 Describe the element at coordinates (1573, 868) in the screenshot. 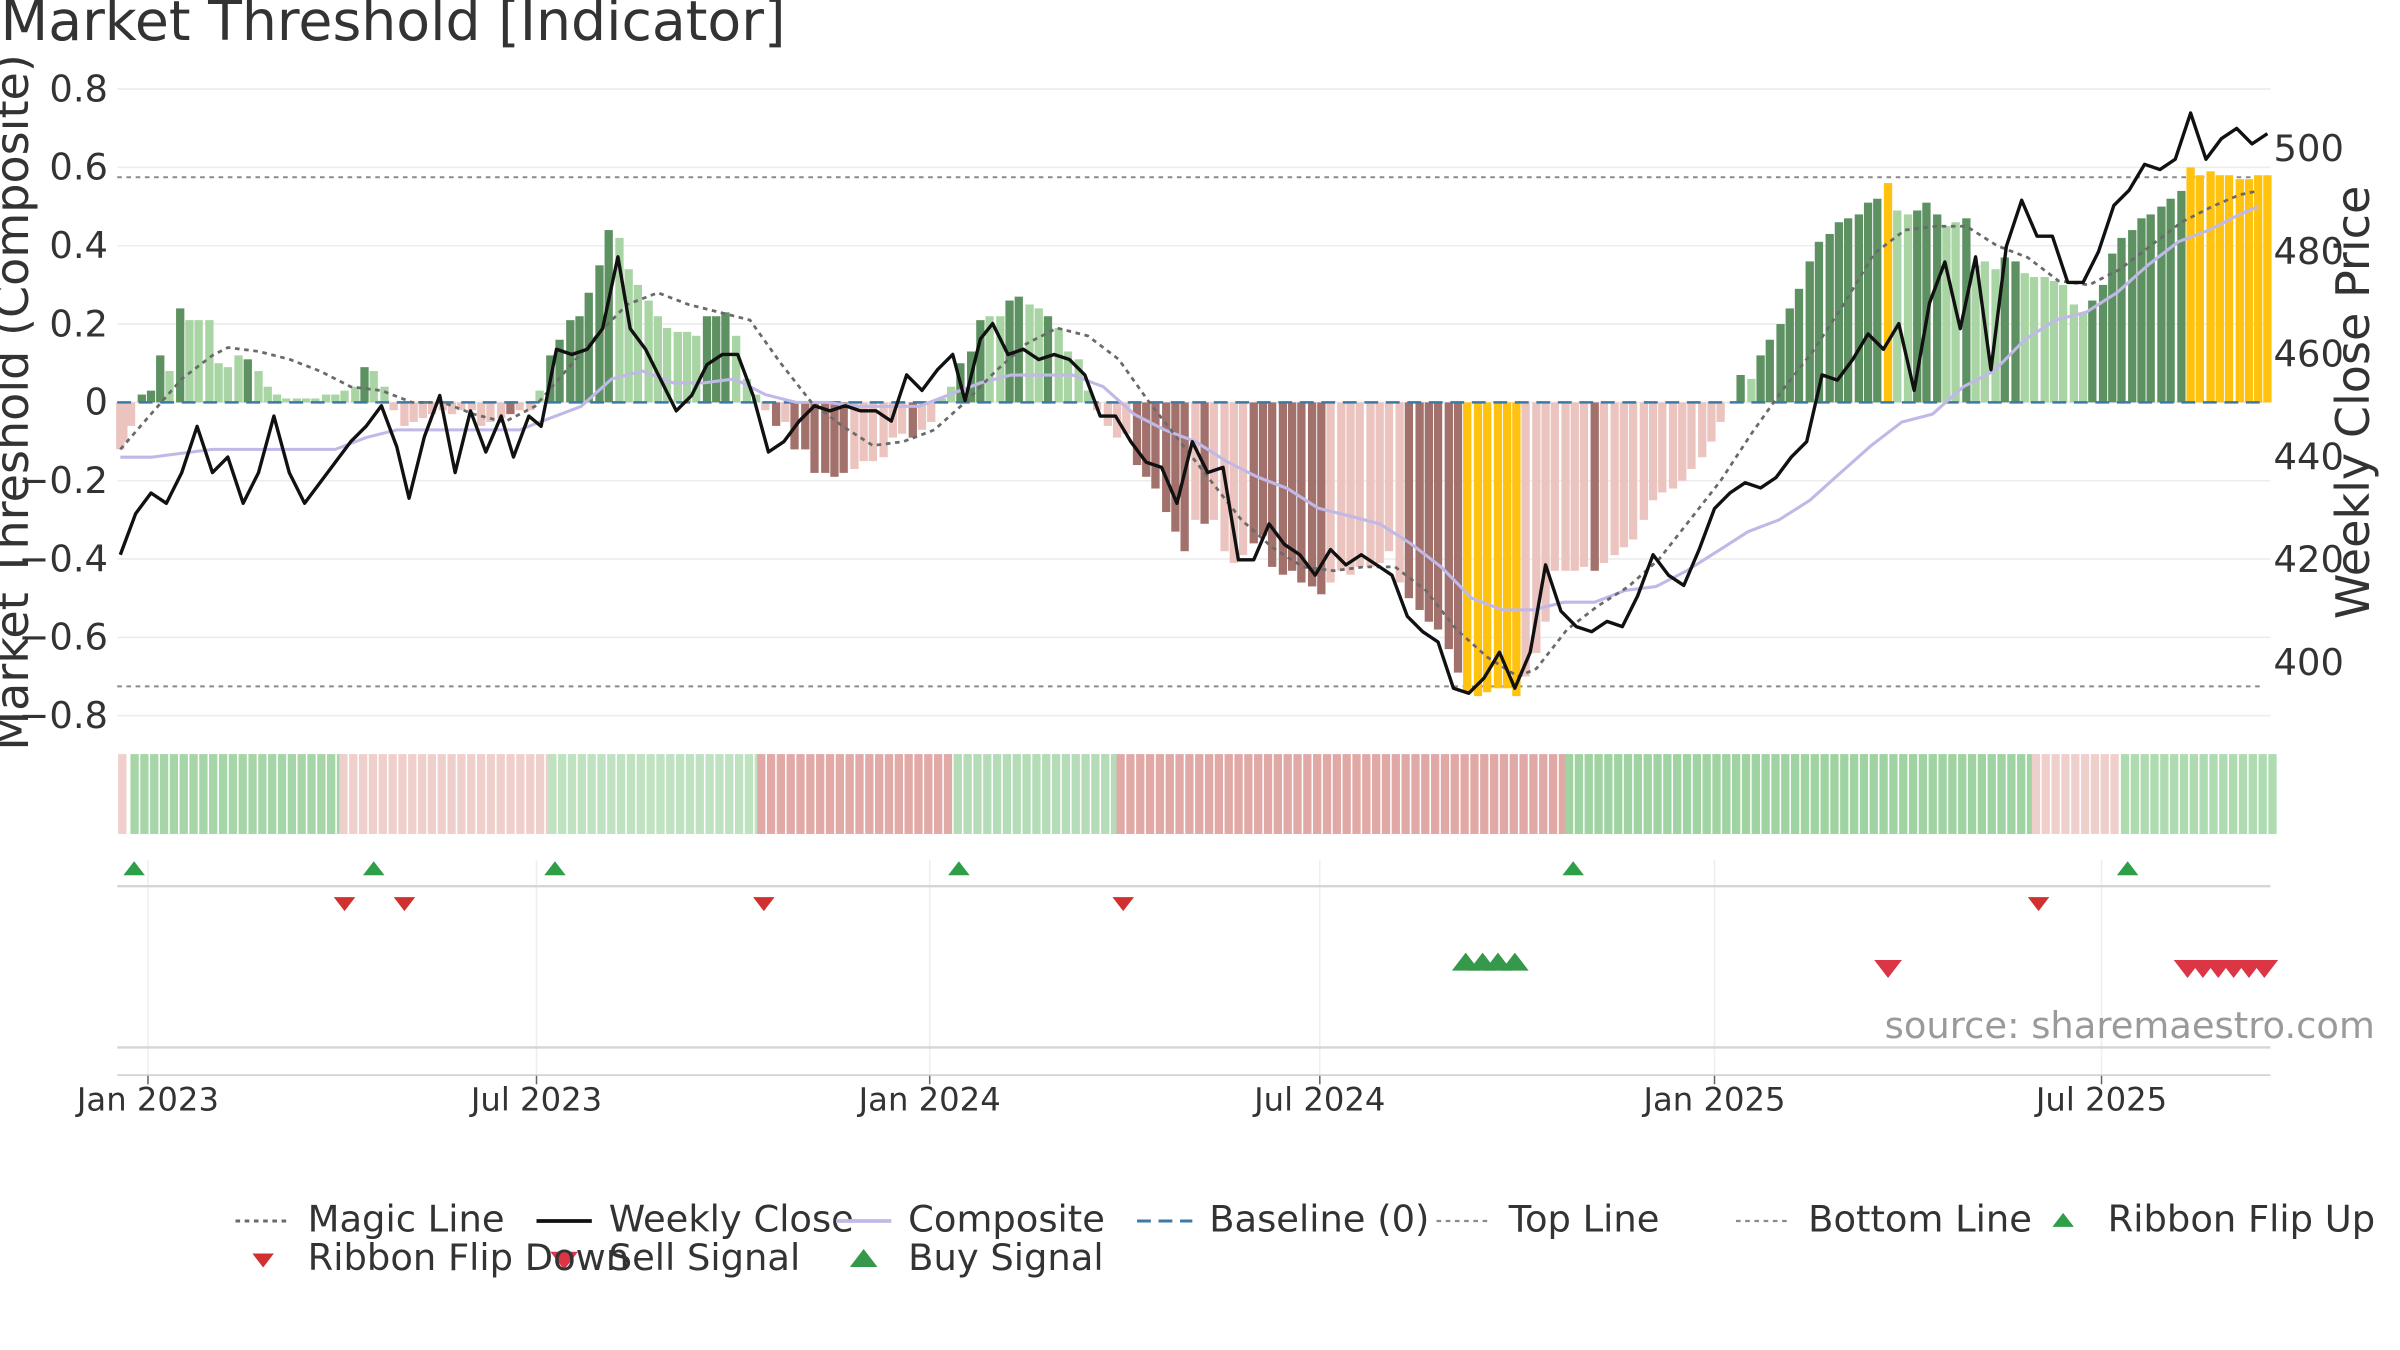

I see `ribbon-flip-up-marker` at that location.